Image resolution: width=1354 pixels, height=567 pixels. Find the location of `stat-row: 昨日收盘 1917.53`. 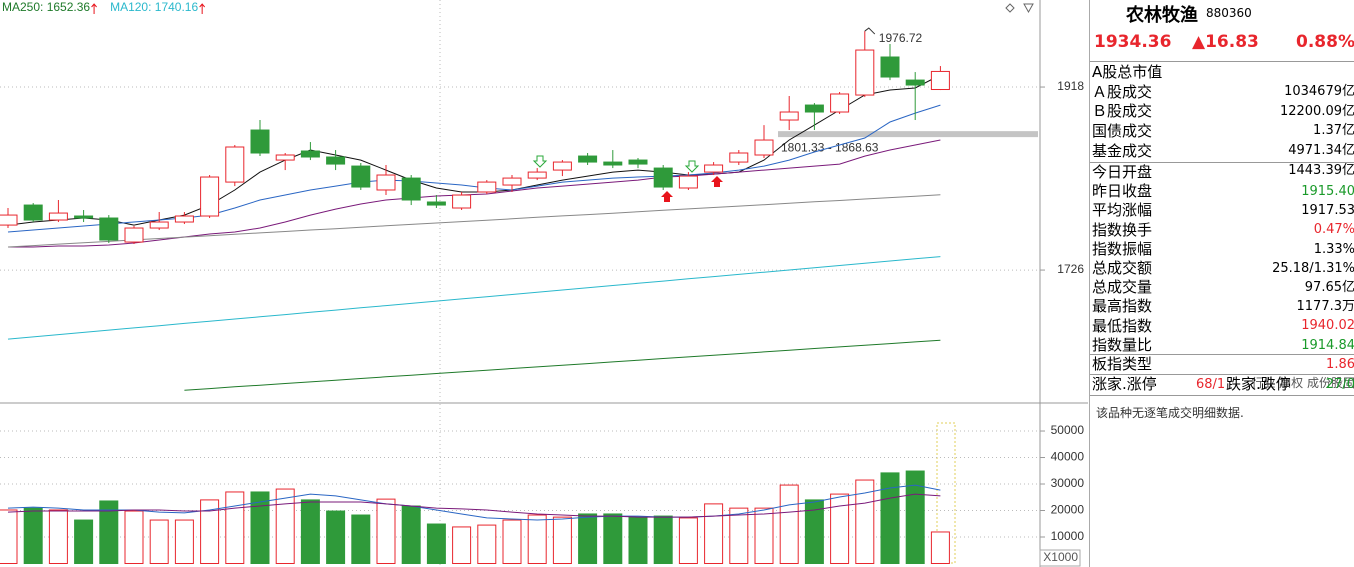

stat-row: 昨日收盘 1917.53 is located at coordinates (1223, 200).